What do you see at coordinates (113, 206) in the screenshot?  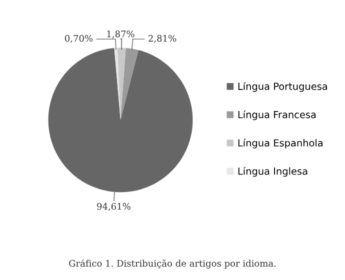 I see `data-label: 94,61%` at bounding box center [113, 206].